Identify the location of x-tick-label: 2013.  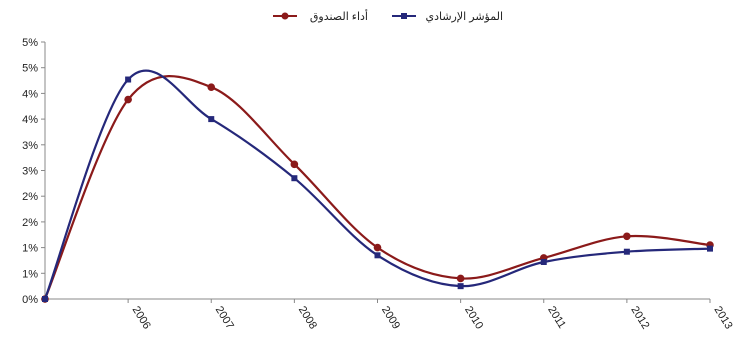
(722, 317).